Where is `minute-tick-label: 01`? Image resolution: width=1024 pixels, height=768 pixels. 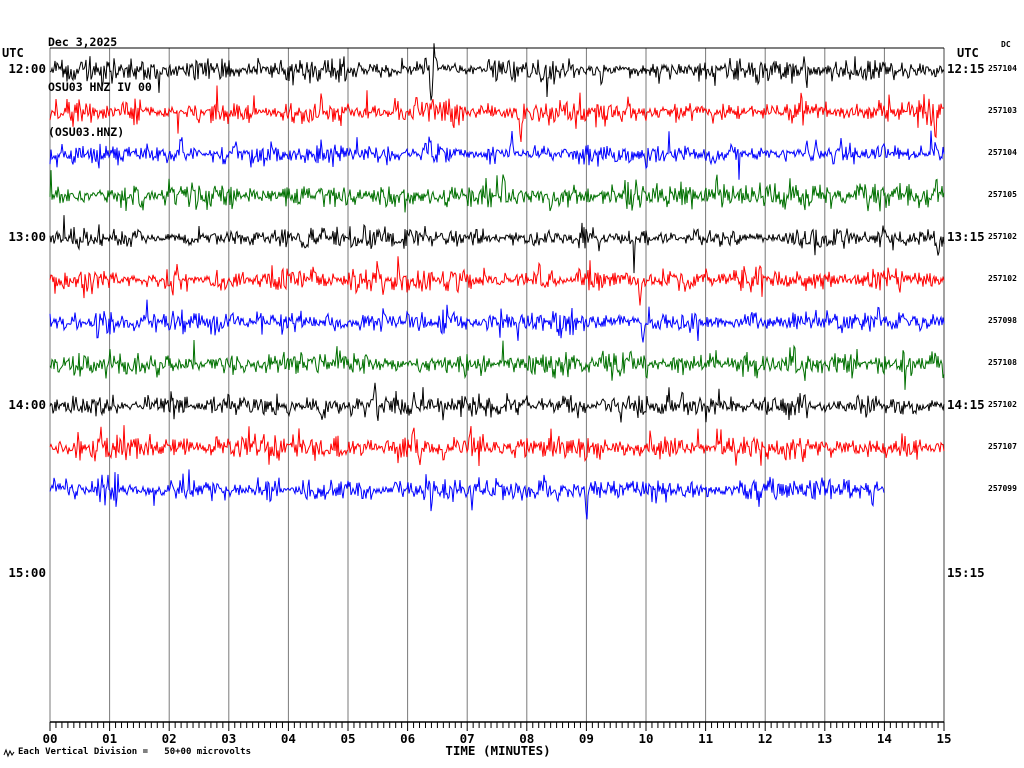 minute-tick-label: 01 is located at coordinates (110, 738).